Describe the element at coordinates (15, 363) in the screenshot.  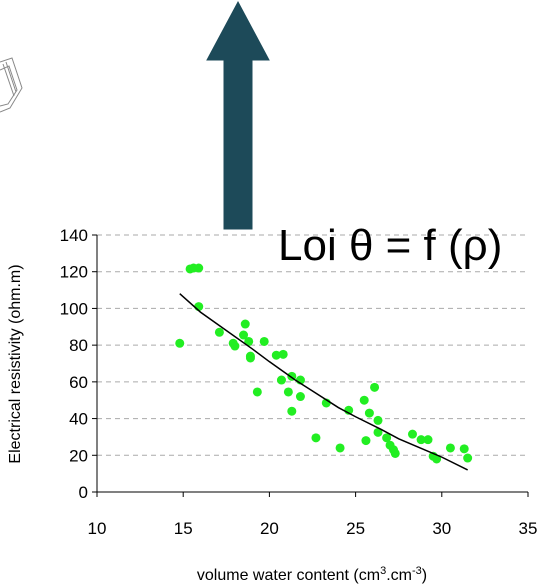
I see `y-axis-label: Electrical resistivity (ohm.m)` at that location.